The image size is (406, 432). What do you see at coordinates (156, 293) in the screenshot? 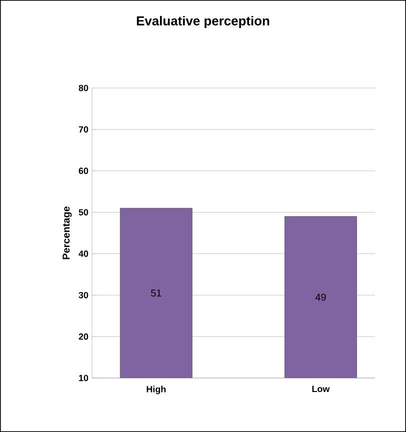
I see `data-label: 51` at bounding box center [156, 293].